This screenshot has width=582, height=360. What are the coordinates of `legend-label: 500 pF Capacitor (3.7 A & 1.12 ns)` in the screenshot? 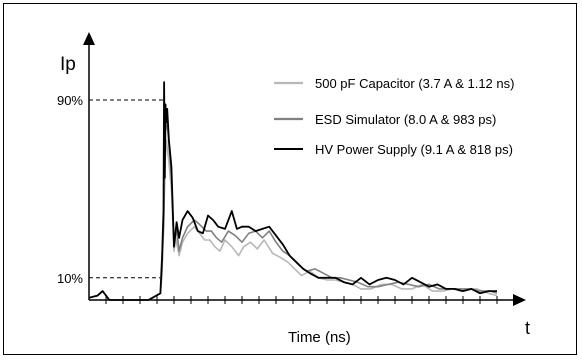 It's located at (414, 83).